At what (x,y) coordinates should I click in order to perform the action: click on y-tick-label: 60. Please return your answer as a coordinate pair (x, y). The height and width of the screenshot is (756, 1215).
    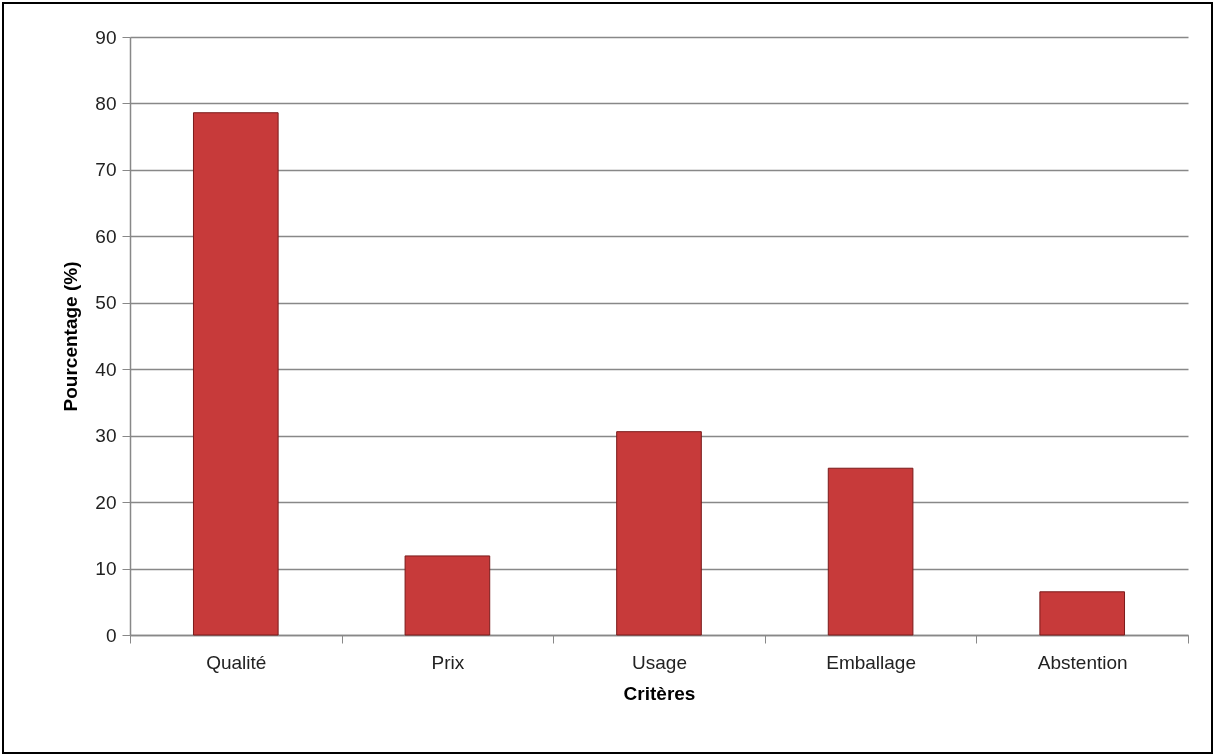
    Looking at the image, I should click on (106, 236).